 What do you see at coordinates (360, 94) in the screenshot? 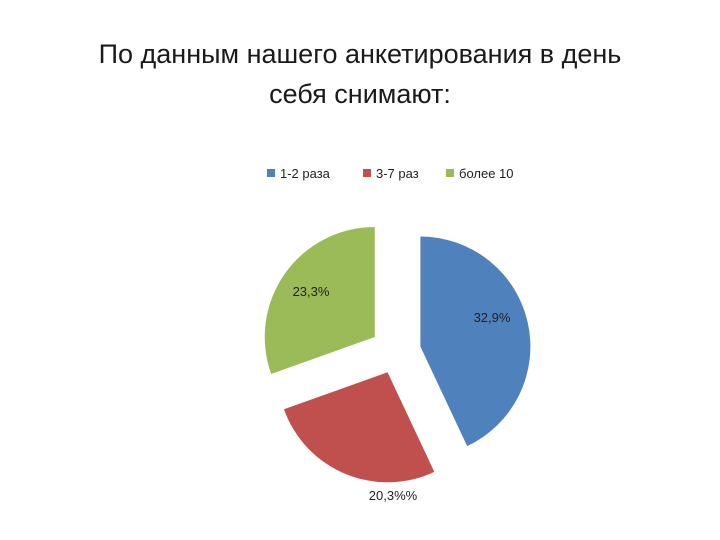
I see `title-line-2: себя снимают:` at bounding box center [360, 94].